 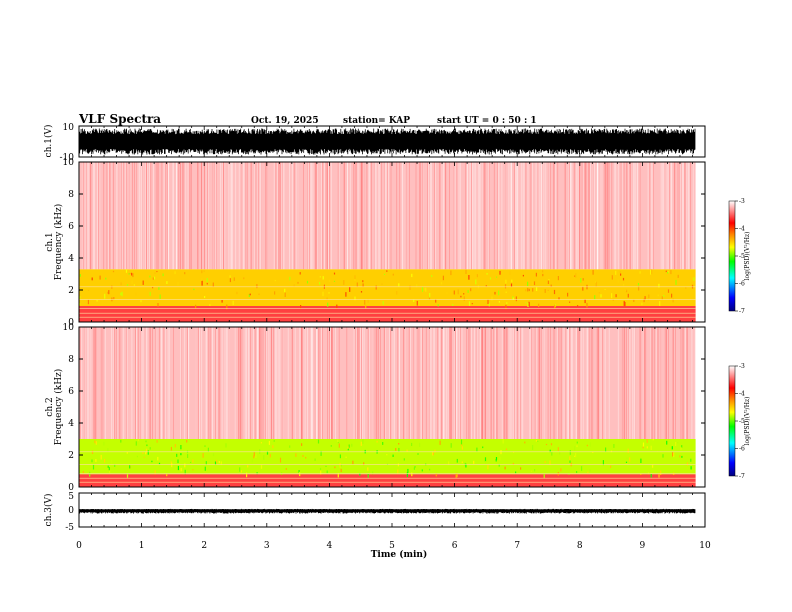 I want to click on ch1-spectrogram-ylabel-freq: Frequency (kHz), so click(x=58, y=242).